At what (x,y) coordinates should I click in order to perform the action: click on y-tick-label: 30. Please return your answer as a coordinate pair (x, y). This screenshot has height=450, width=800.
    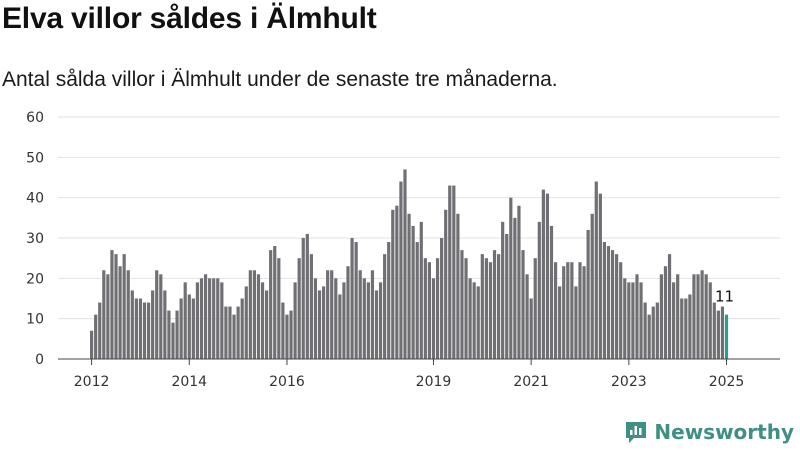
    Looking at the image, I should click on (35, 239).